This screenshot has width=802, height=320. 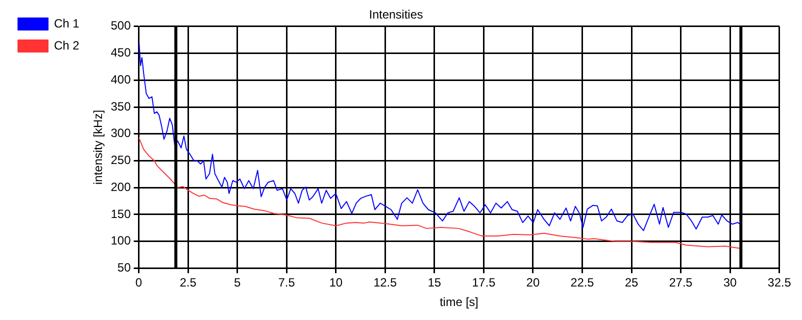 What do you see at coordinates (681, 283) in the screenshot?
I see `x-tick-label: 27.5` at bounding box center [681, 283].